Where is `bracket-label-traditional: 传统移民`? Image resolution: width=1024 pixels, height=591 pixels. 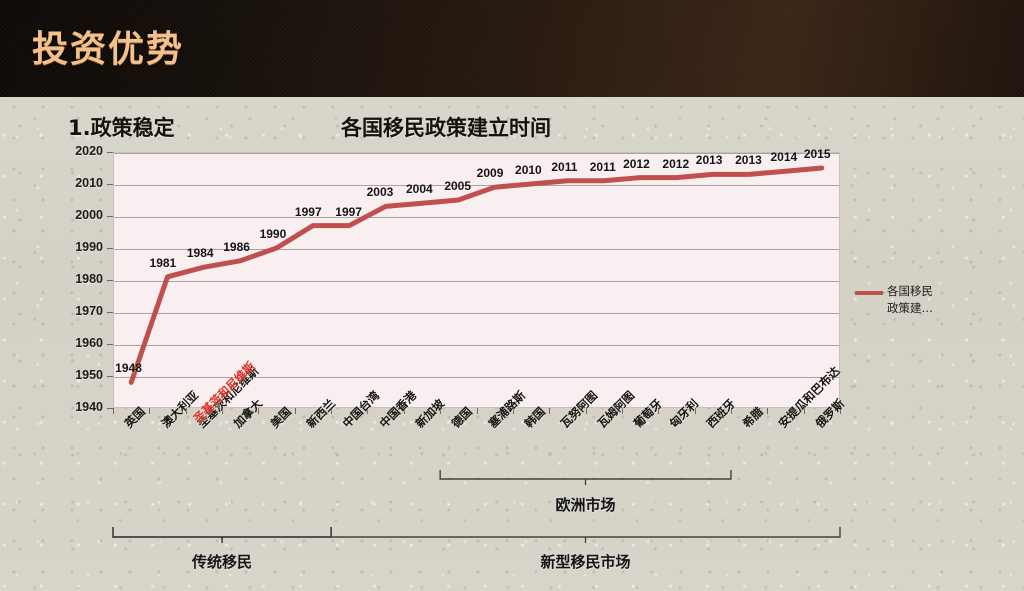
bracket-label-traditional: 传统移民 is located at coordinates (222, 562).